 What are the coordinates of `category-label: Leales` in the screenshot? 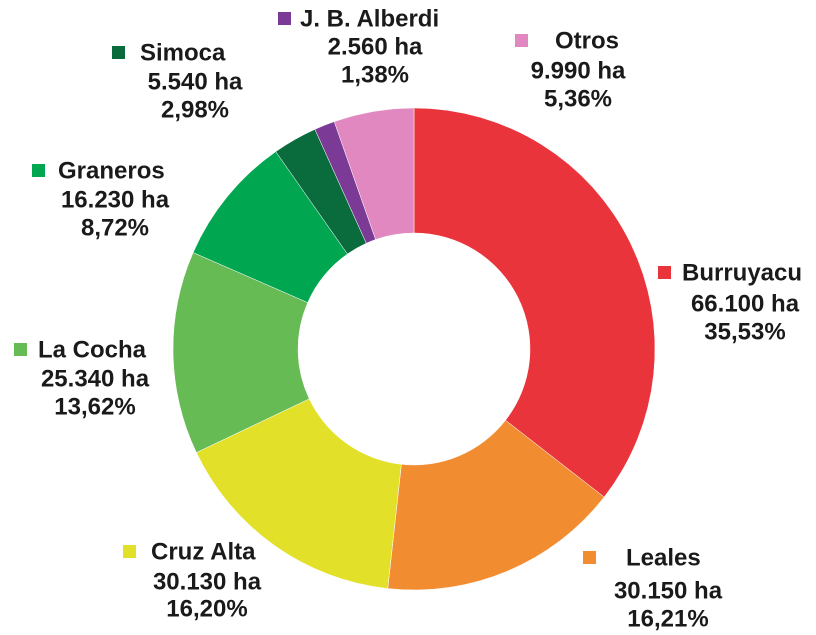 It's located at (663, 557).